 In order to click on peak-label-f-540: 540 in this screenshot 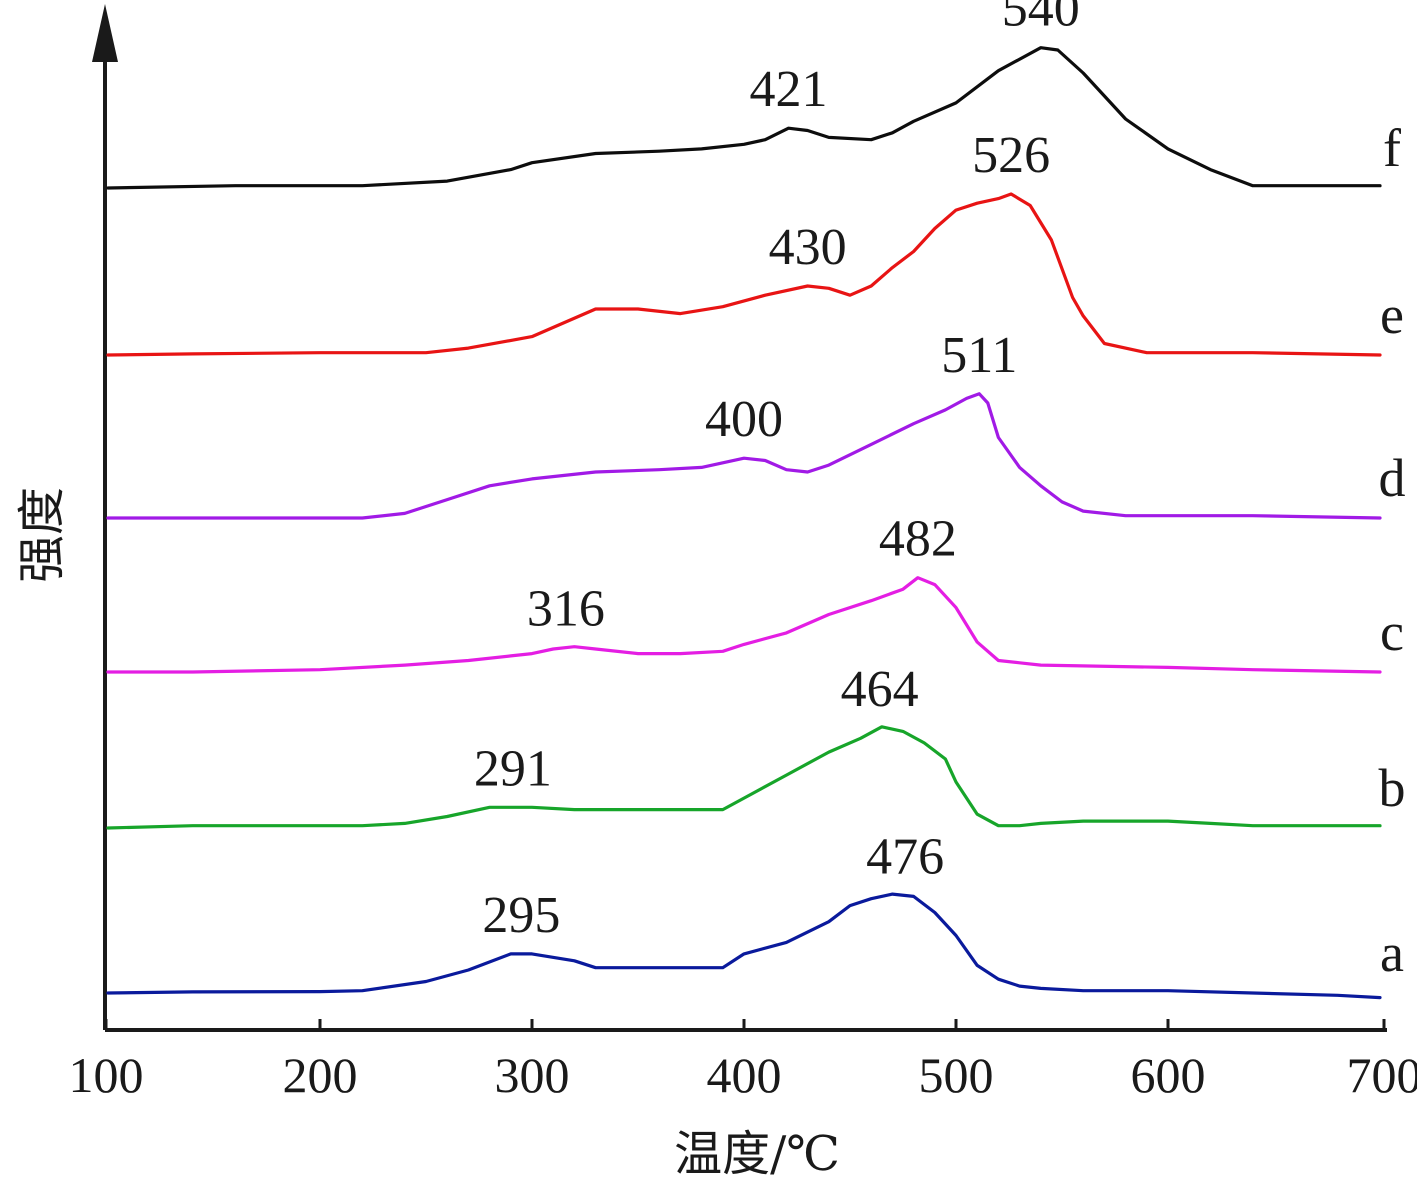, I will do `click(1041, 19)`.